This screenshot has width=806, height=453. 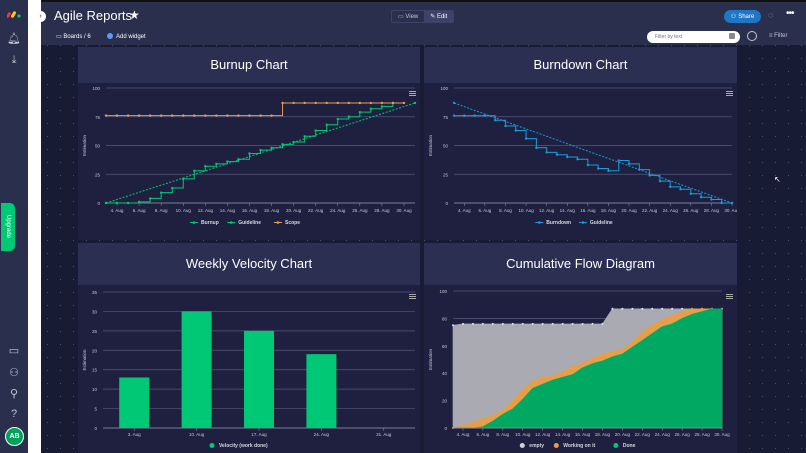 I want to click on upgrade-button: Upgrade, so click(x=8, y=227).